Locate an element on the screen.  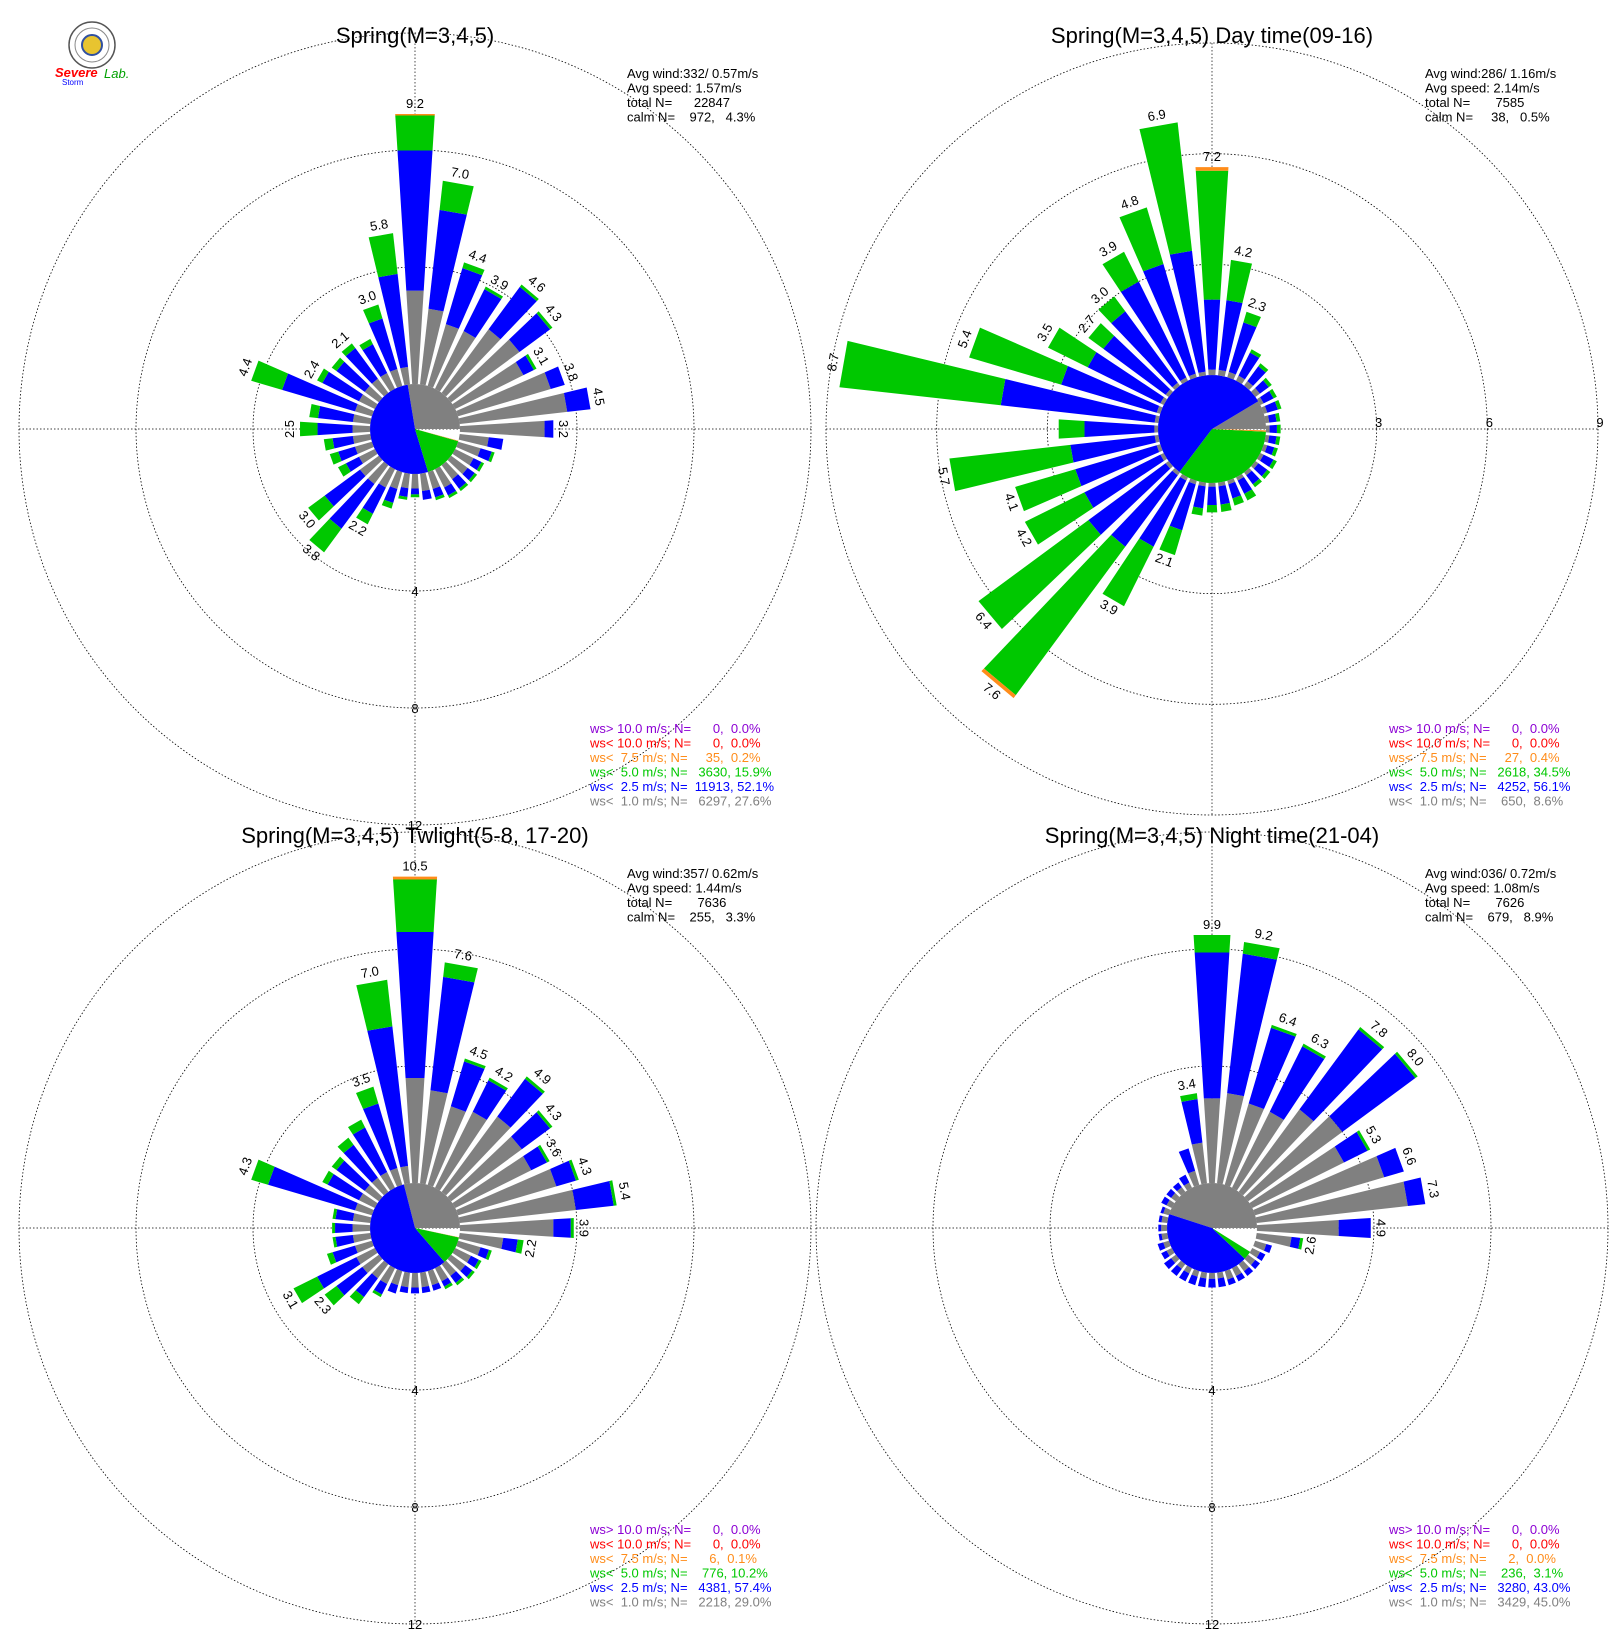
bar-value-label: 4.2 is located at coordinates (1243, 252).